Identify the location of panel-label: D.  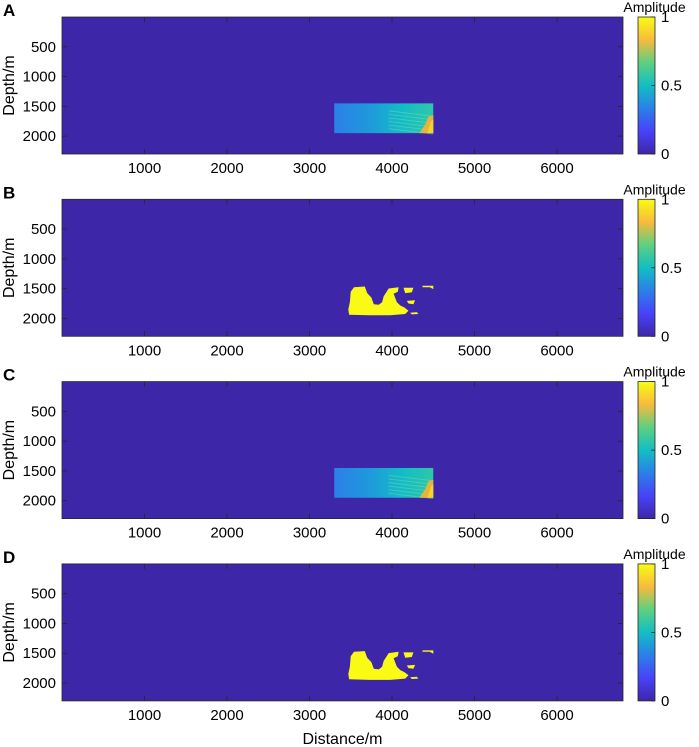
(9, 557).